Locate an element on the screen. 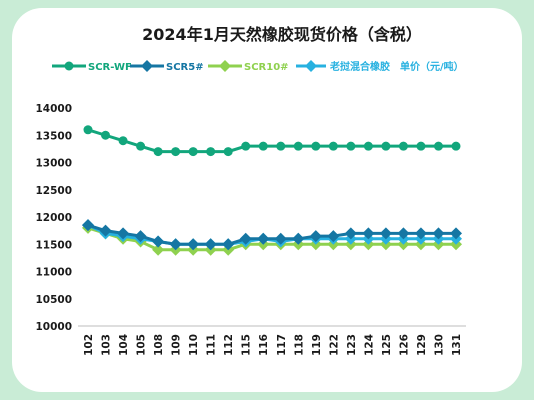 This screenshot has width=534, height=400. x-tick-label: 122 is located at coordinates (334, 345).